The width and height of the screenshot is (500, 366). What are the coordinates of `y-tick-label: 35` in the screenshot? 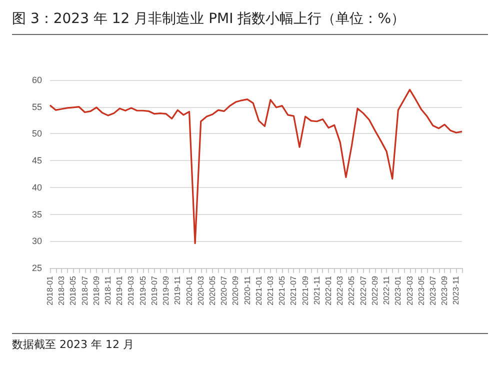 It's located at (37, 214).